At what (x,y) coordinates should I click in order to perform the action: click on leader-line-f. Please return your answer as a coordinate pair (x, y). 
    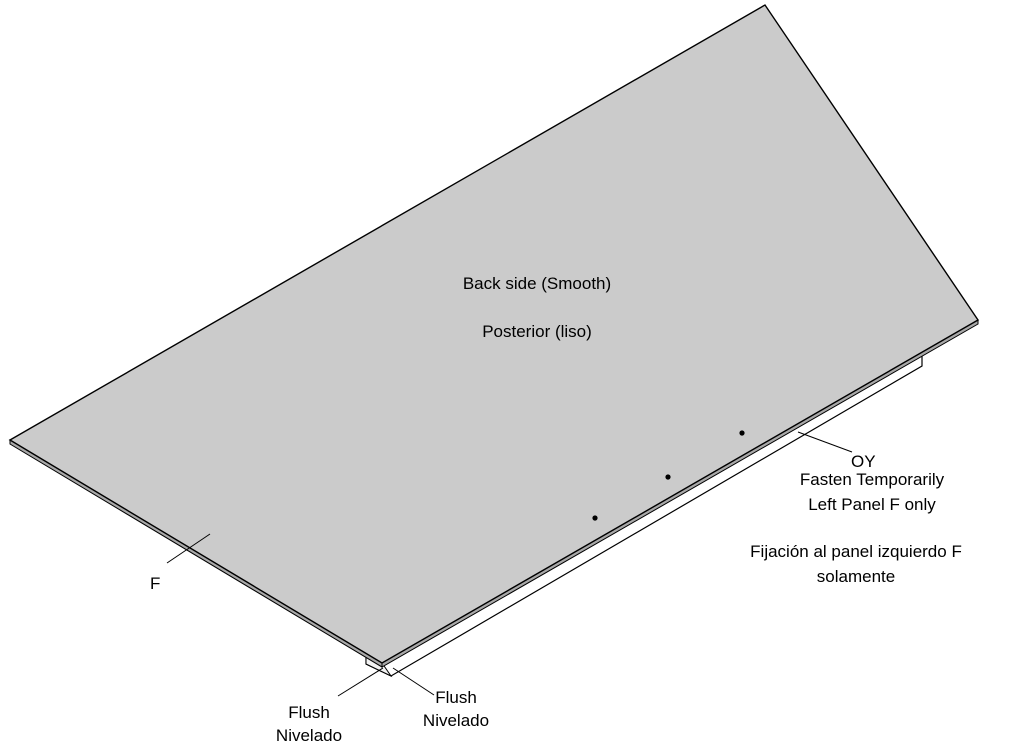
    Looking at the image, I should click on (188, 548).